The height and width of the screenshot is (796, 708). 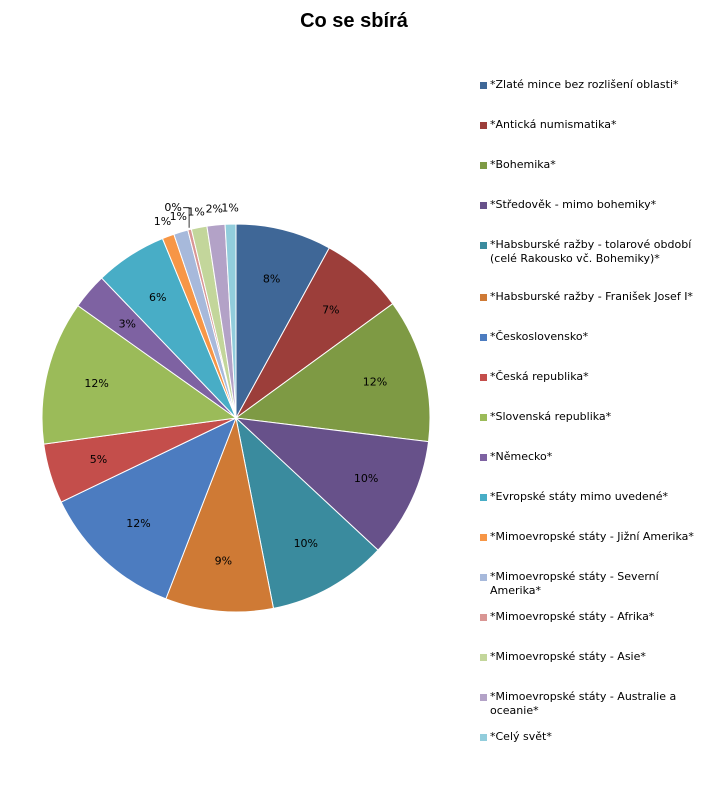 What do you see at coordinates (572, 616) in the screenshot?
I see `legend-label-13: *Mimoevropské státy - Afrika*` at bounding box center [572, 616].